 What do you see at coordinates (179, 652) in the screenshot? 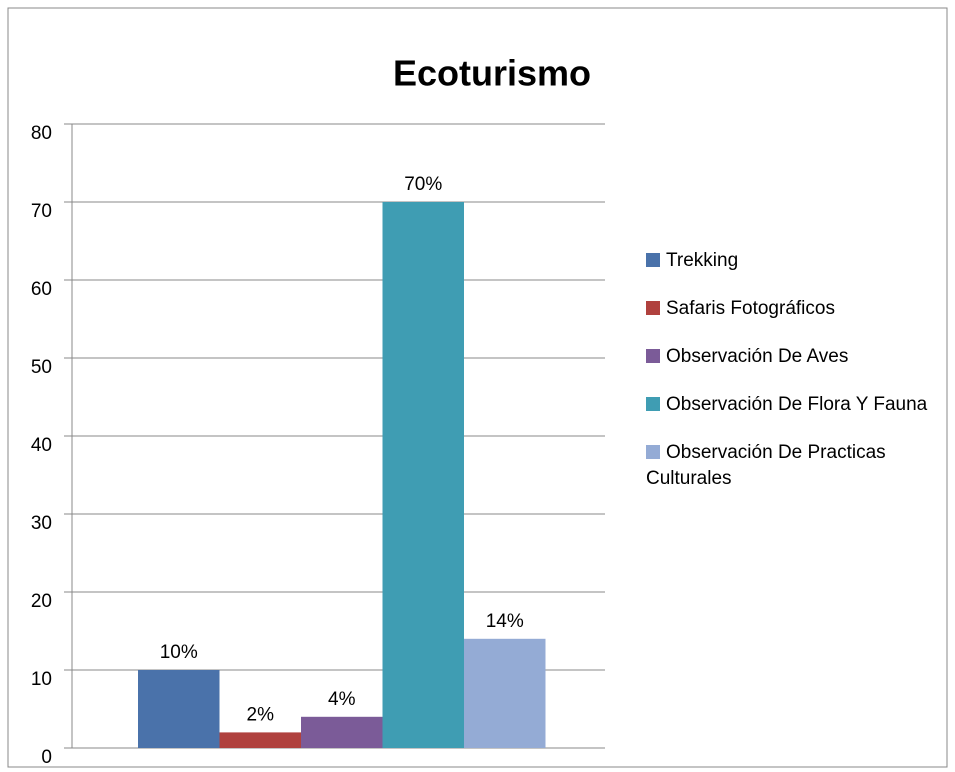
I see `value-label: 10%` at bounding box center [179, 652].